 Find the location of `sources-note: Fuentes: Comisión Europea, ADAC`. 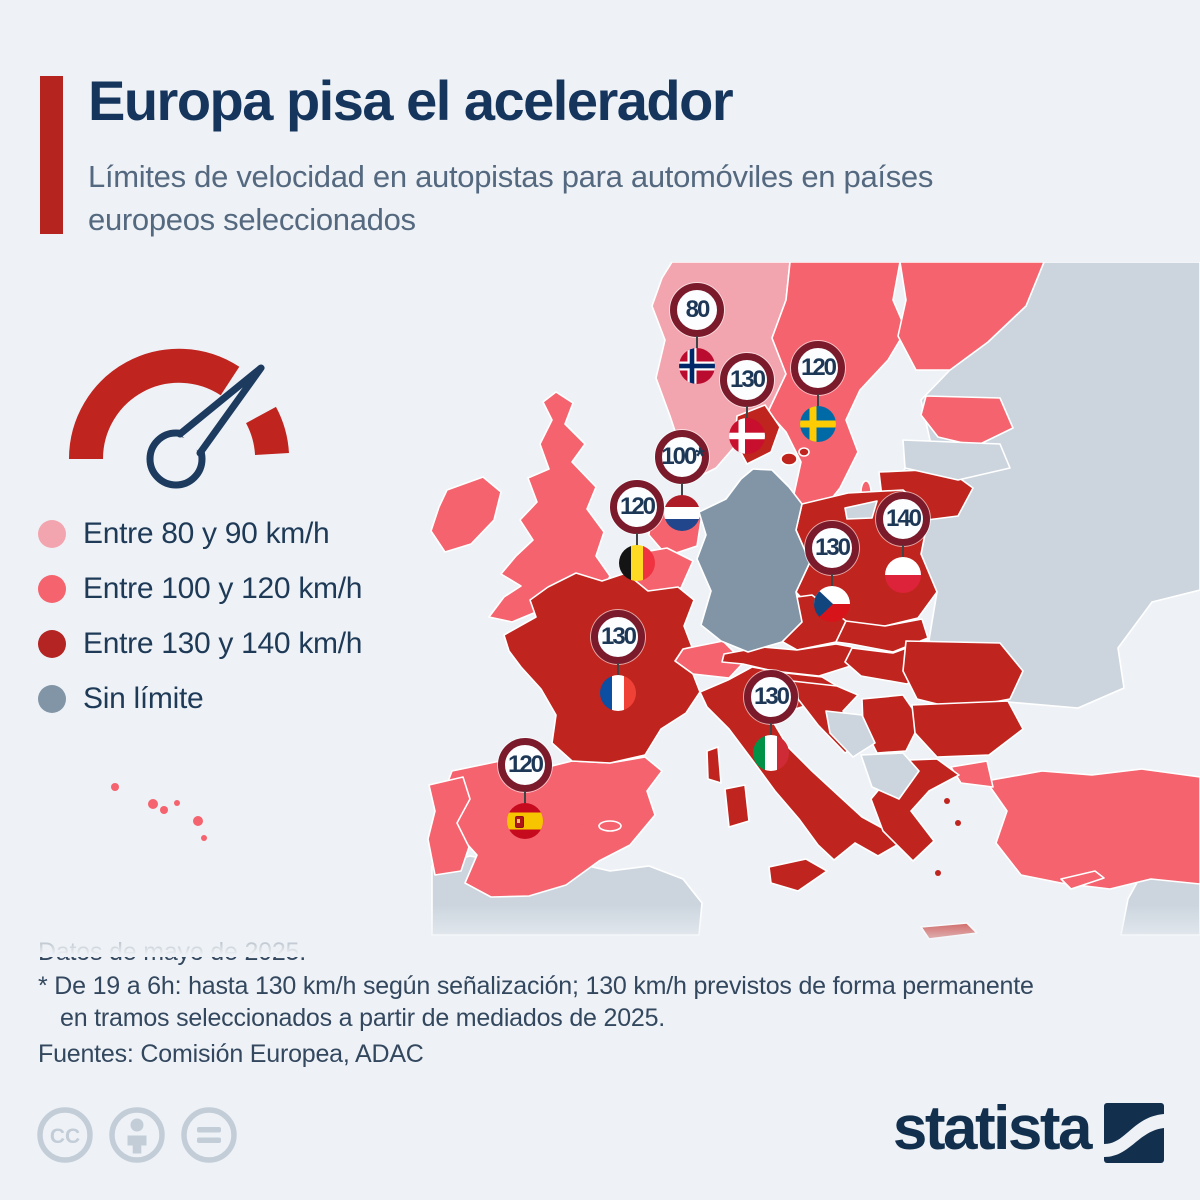

sources-note: Fuentes: Comisión Europea, ADAC is located at coordinates (231, 1054).